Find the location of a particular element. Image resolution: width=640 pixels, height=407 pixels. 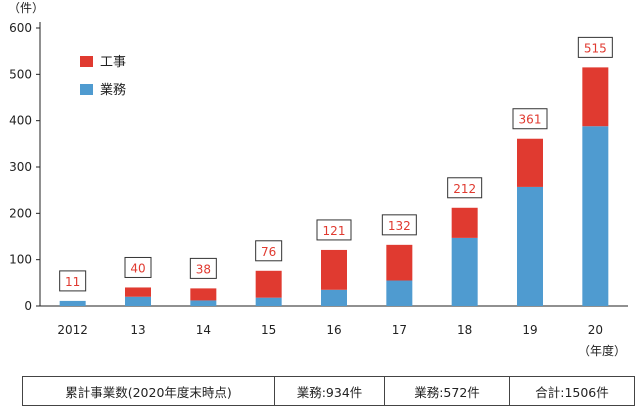

summary-construction-cell: 業務:572件 is located at coordinates (447, 391).